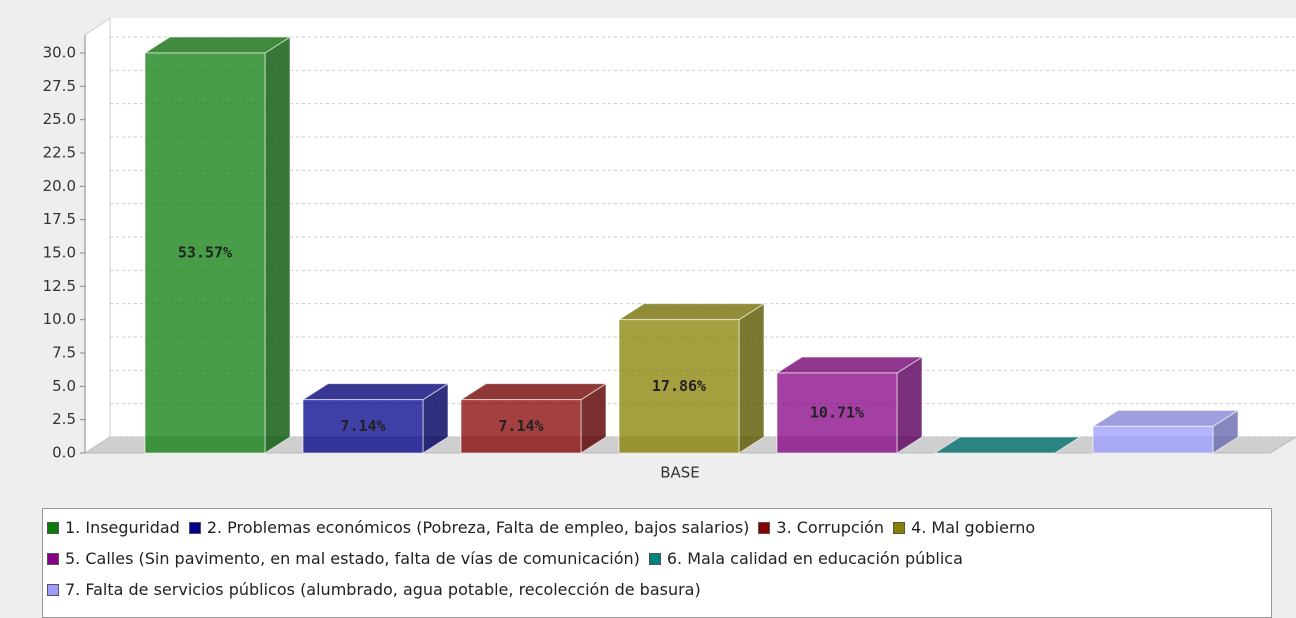 The height and width of the screenshot is (618, 1296). What do you see at coordinates (59, 319) in the screenshot?
I see `y-tick-label: 10.0` at bounding box center [59, 319].